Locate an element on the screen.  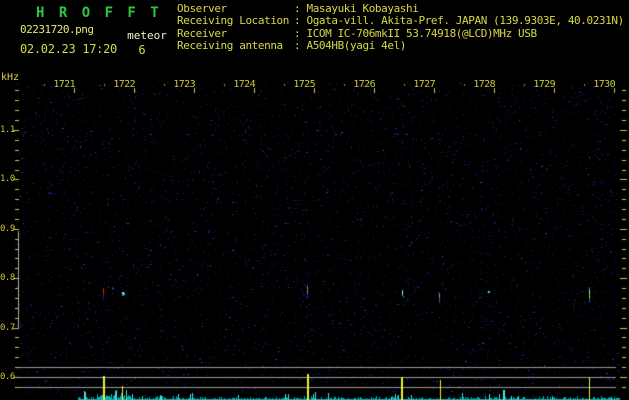
observation-row: Observer: Masayuki Kobayashi is located at coordinates (298, 8).